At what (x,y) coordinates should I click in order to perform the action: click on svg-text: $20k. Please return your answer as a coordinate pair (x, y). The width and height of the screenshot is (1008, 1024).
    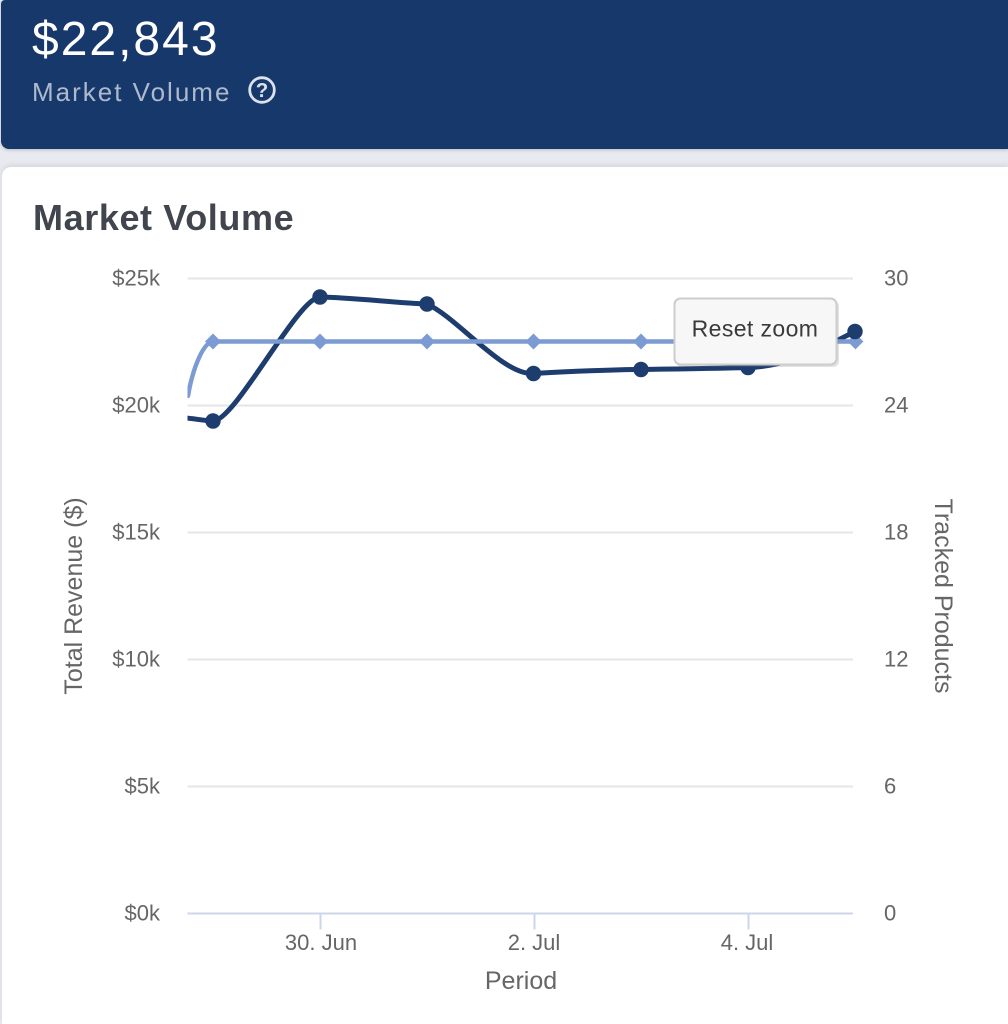
    Looking at the image, I should click on (136, 405).